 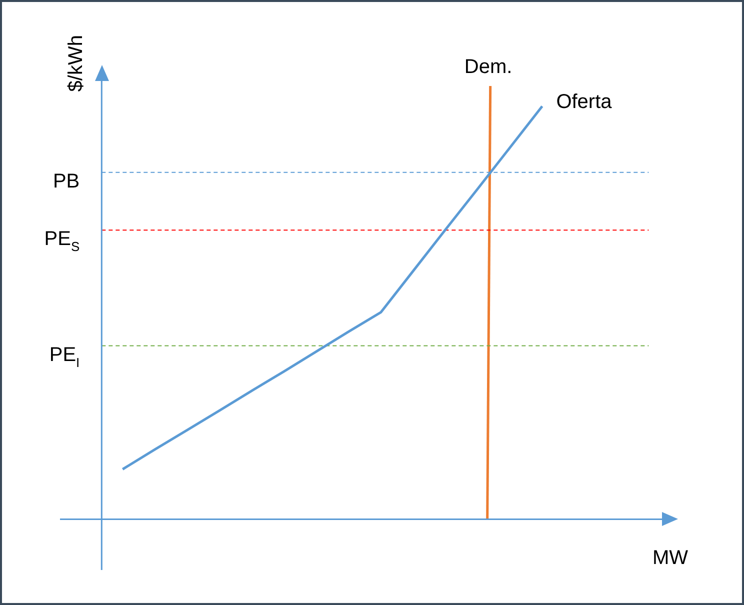 What do you see at coordinates (76, 63) in the screenshot?
I see `y-axis-title: $/kWh` at bounding box center [76, 63].